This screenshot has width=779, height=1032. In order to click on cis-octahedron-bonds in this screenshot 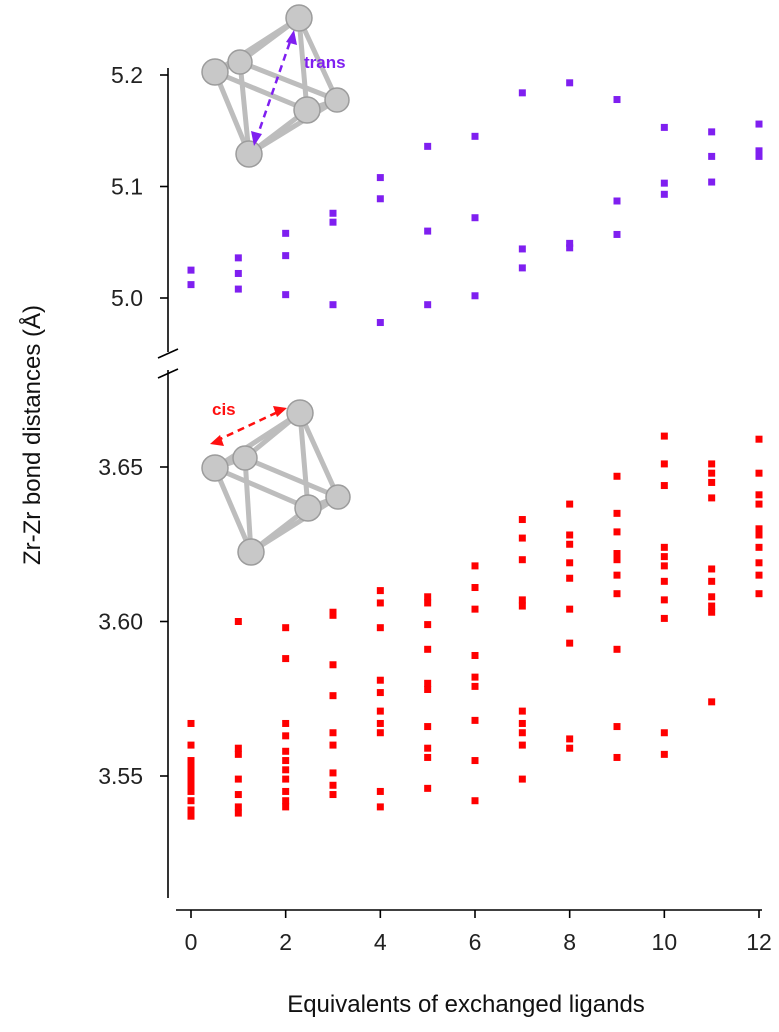, I will do `click(276, 482)`.